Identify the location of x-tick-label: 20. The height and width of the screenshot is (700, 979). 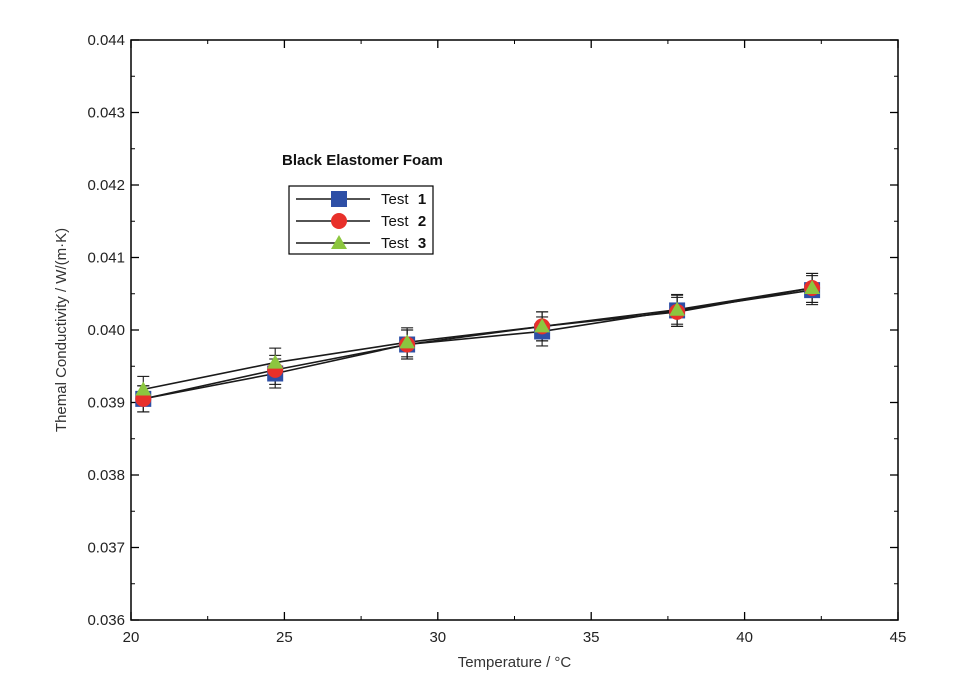
(131, 637).